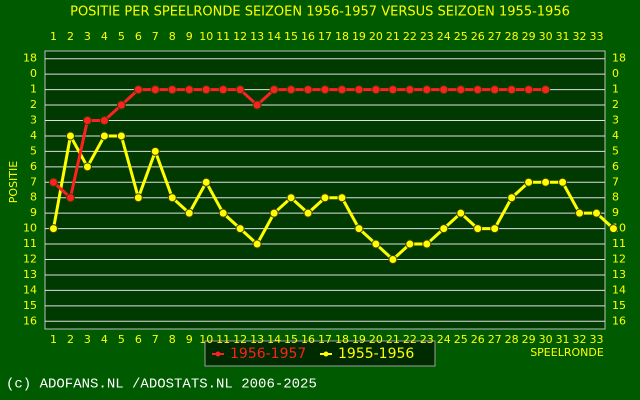 This screenshot has height=400, width=640. What do you see at coordinates (33, 197) in the screenshot?
I see `y-tick-label: 8` at bounding box center [33, 197].